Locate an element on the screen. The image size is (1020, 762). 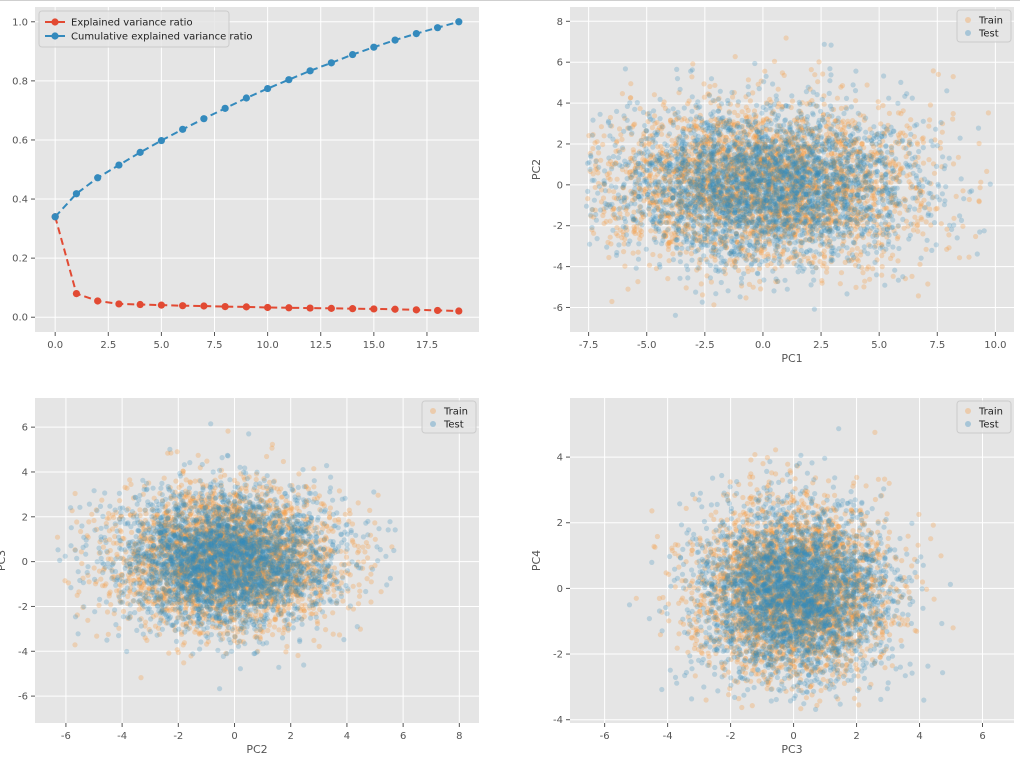
x-tick-label: 12.5 is located at coordinates (321, 345).